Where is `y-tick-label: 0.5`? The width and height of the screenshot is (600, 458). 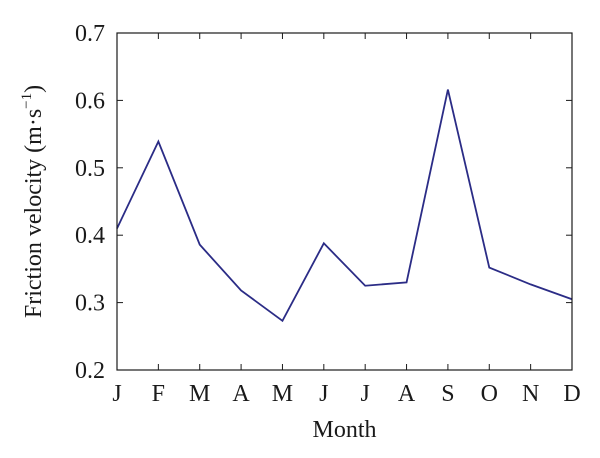 y-tick-label: 0.5 is located at coordinates (90, 169).